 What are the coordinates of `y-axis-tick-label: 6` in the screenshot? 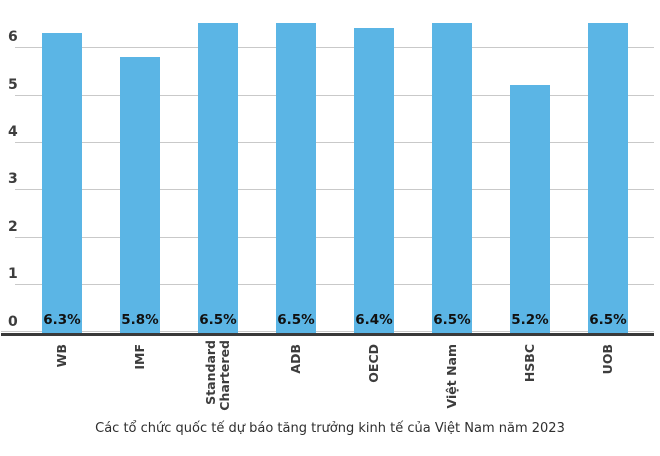 It's located at (13, 37).